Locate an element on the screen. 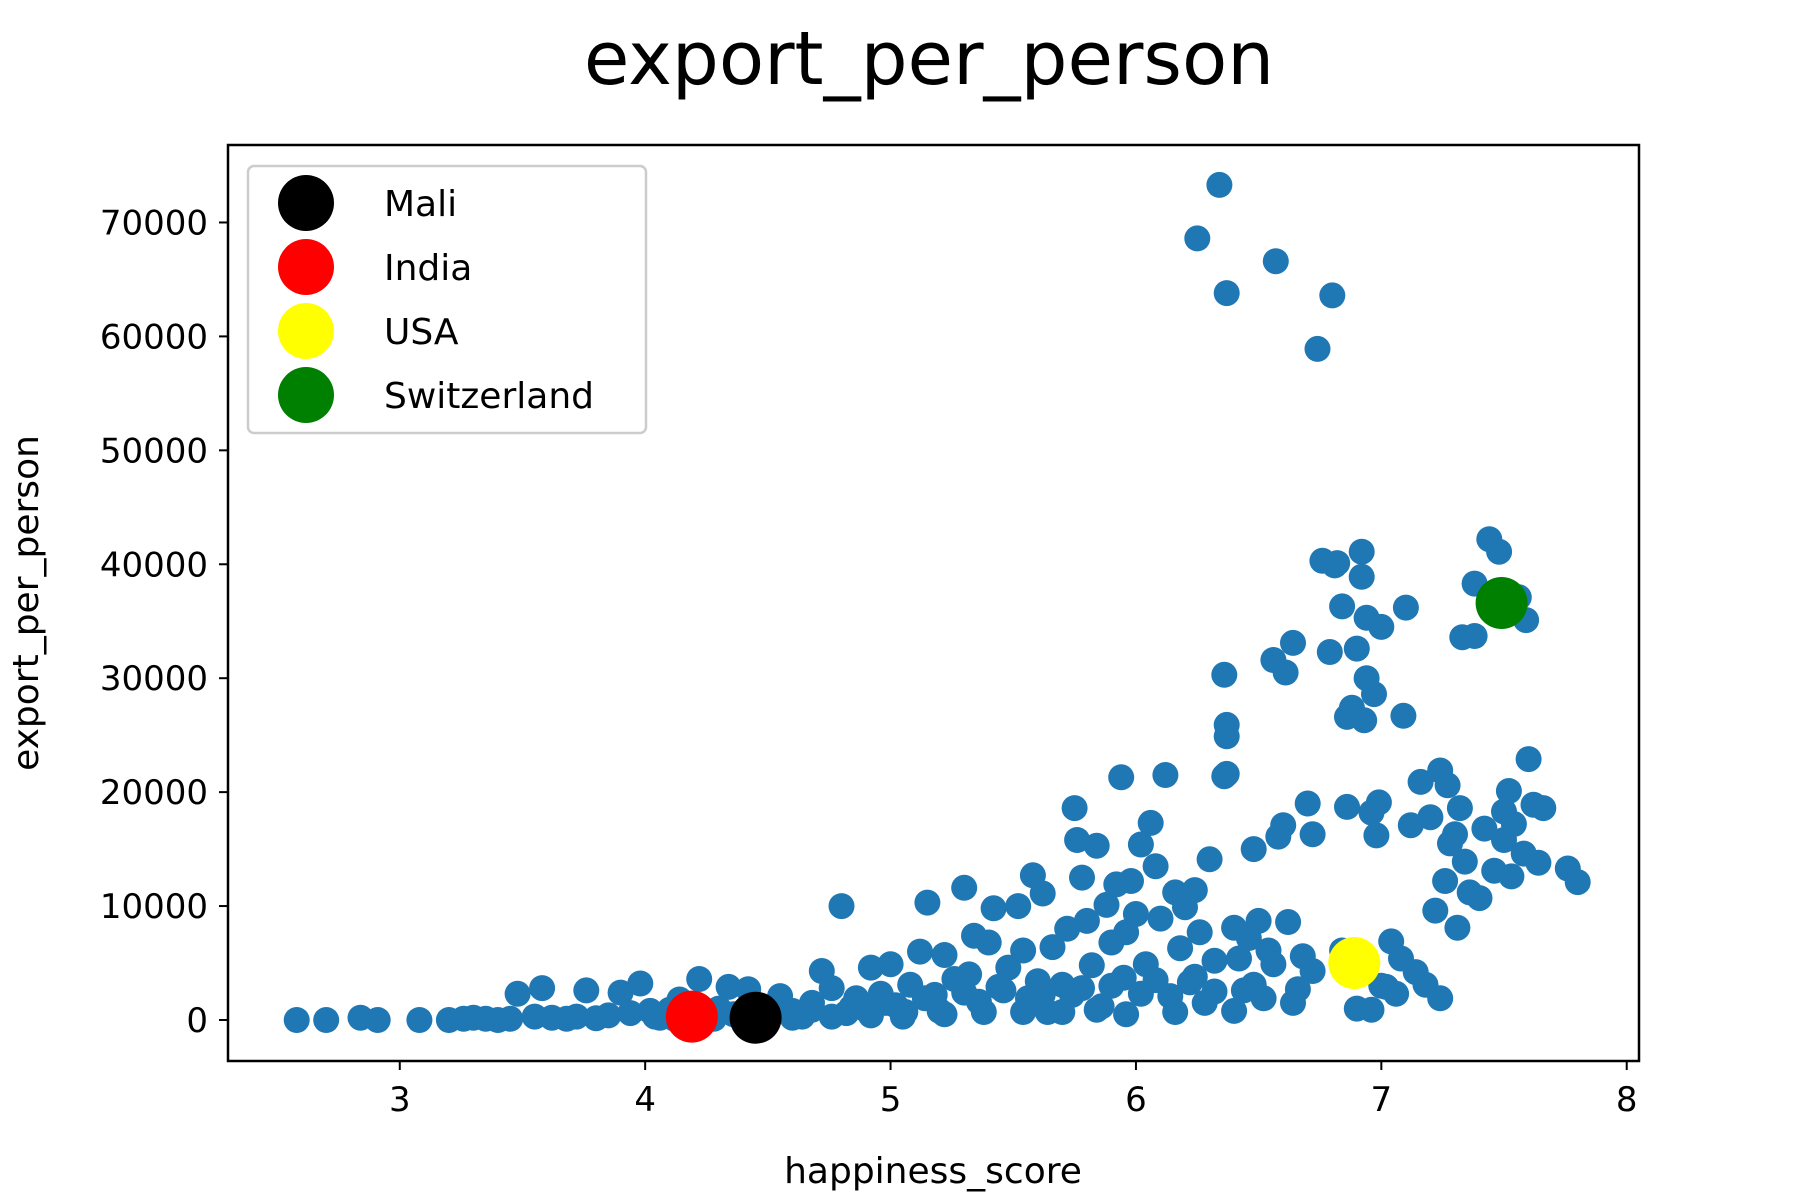 The width and height of the screenshot is (1800, 1200). legend-box is located at coordinates (447, 299).